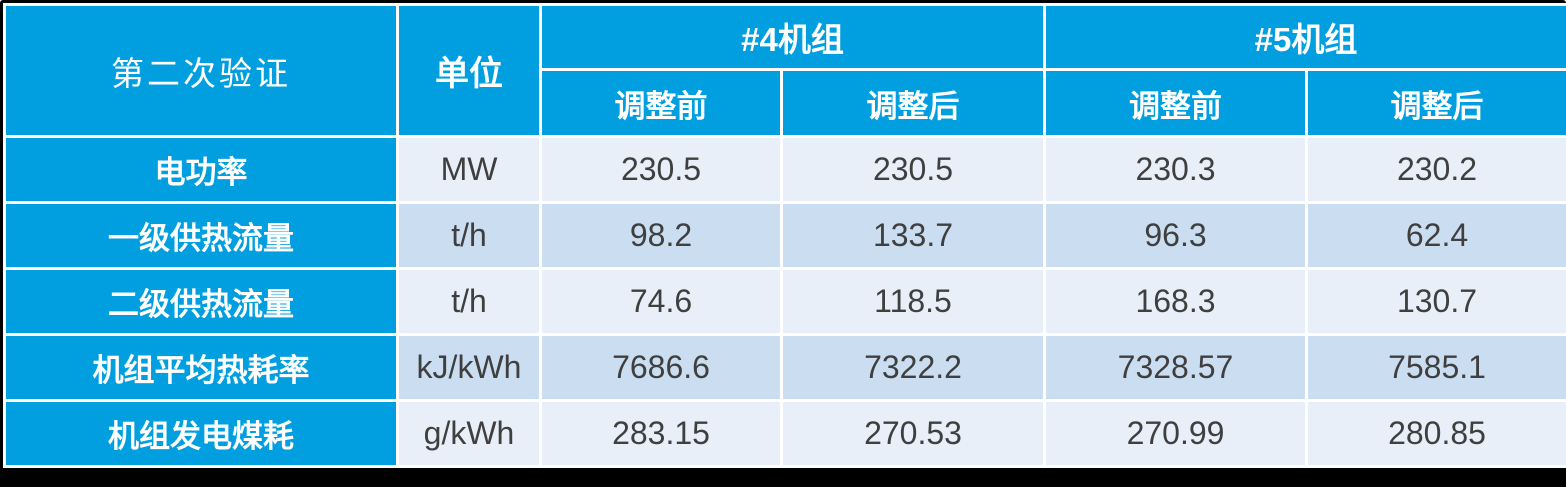 This screenshot has width=1566, height=487. Describe the element at coordinates (661, 301) in the screenshot. I see `cell-value: 74.6` at that location.